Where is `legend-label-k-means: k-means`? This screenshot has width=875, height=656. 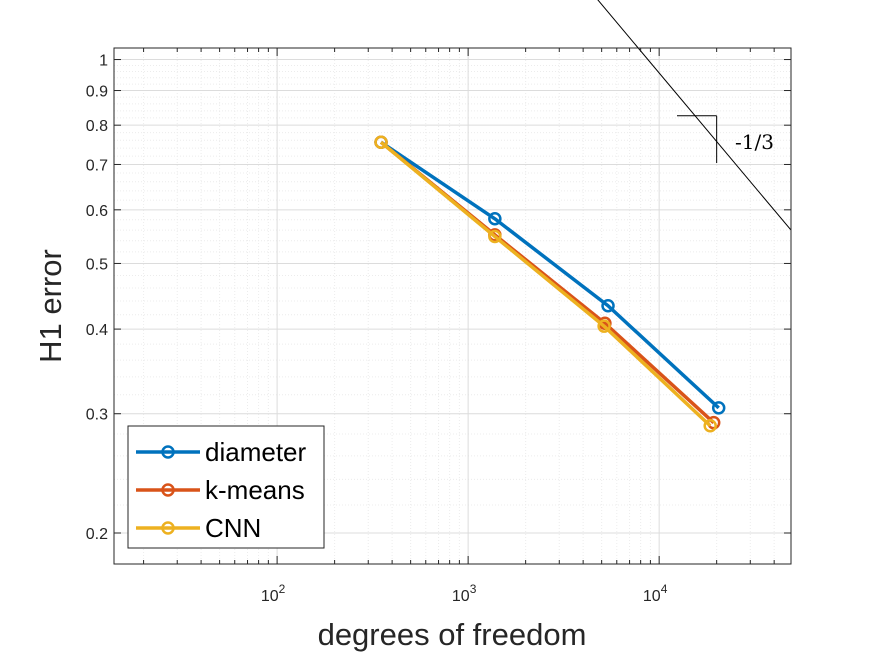
legend-label-k-means: k-means is located at coordinates (255, 490).